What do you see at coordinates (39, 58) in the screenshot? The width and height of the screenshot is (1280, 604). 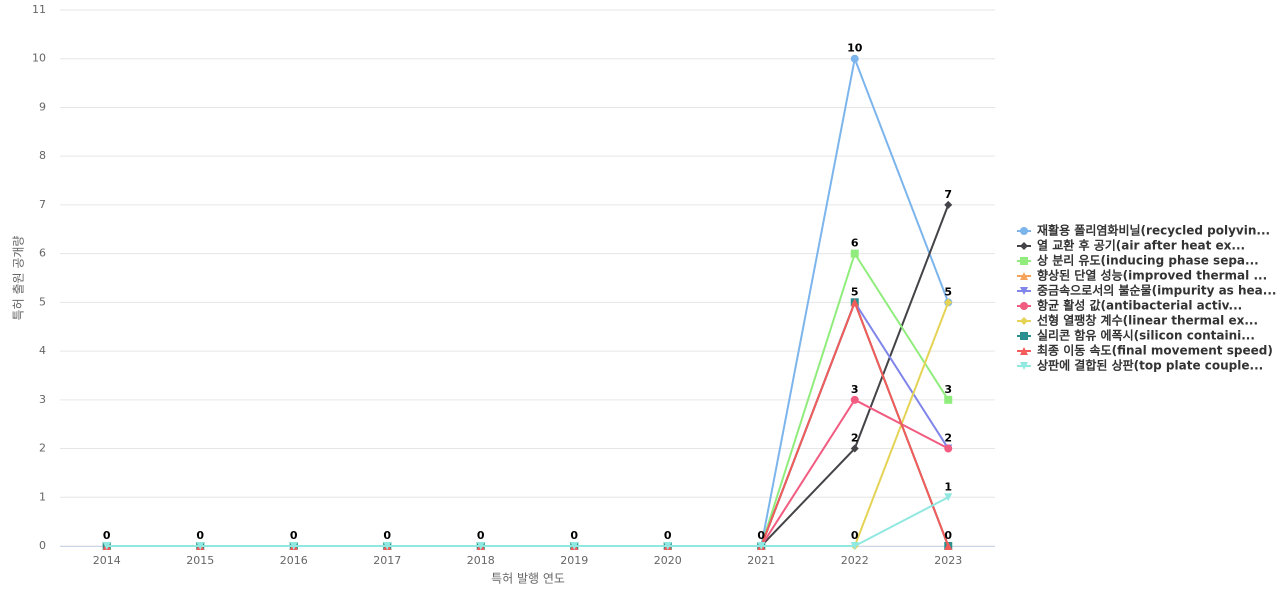 I see `y-tick-label: 10` at bounding box center [39, 58].